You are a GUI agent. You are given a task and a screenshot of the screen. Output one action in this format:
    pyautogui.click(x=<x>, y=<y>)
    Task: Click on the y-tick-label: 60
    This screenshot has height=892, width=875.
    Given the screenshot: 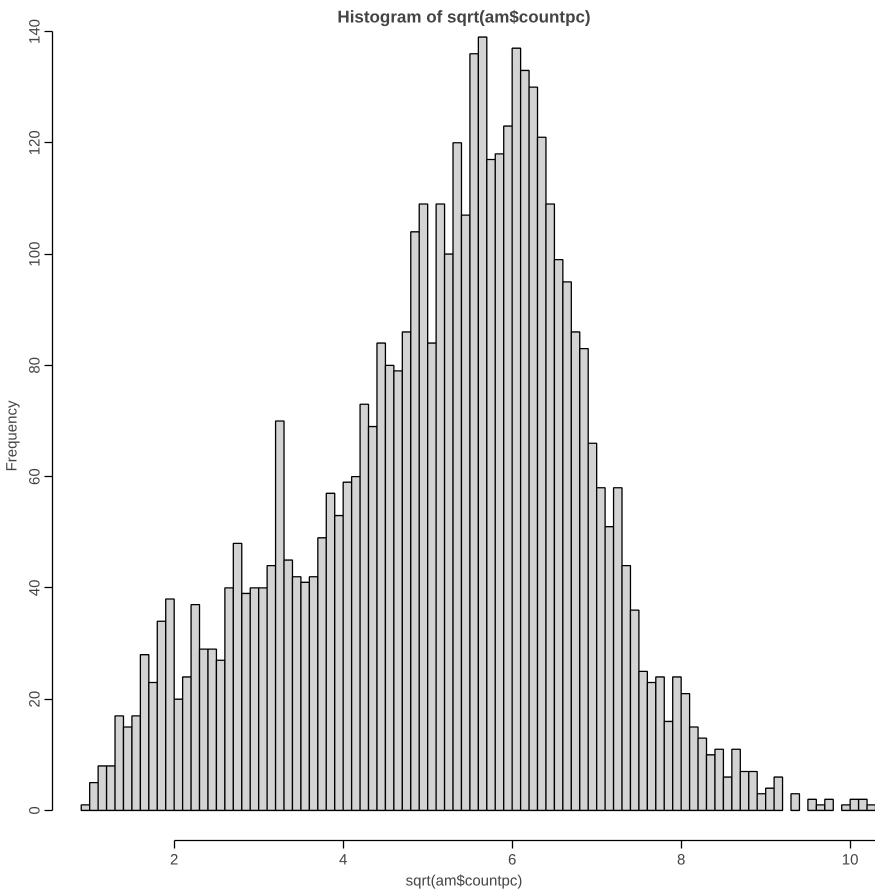 What is the action you would take?
    pyautogui.click(x=35, y=476)
    